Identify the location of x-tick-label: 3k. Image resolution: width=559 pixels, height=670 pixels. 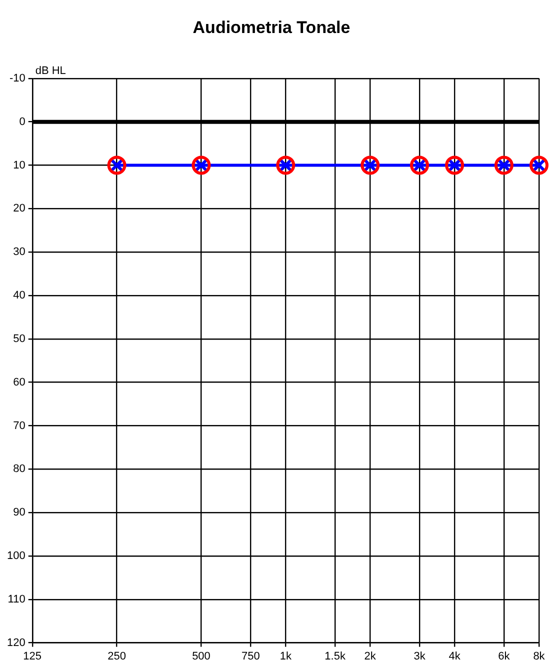
(420, 656).